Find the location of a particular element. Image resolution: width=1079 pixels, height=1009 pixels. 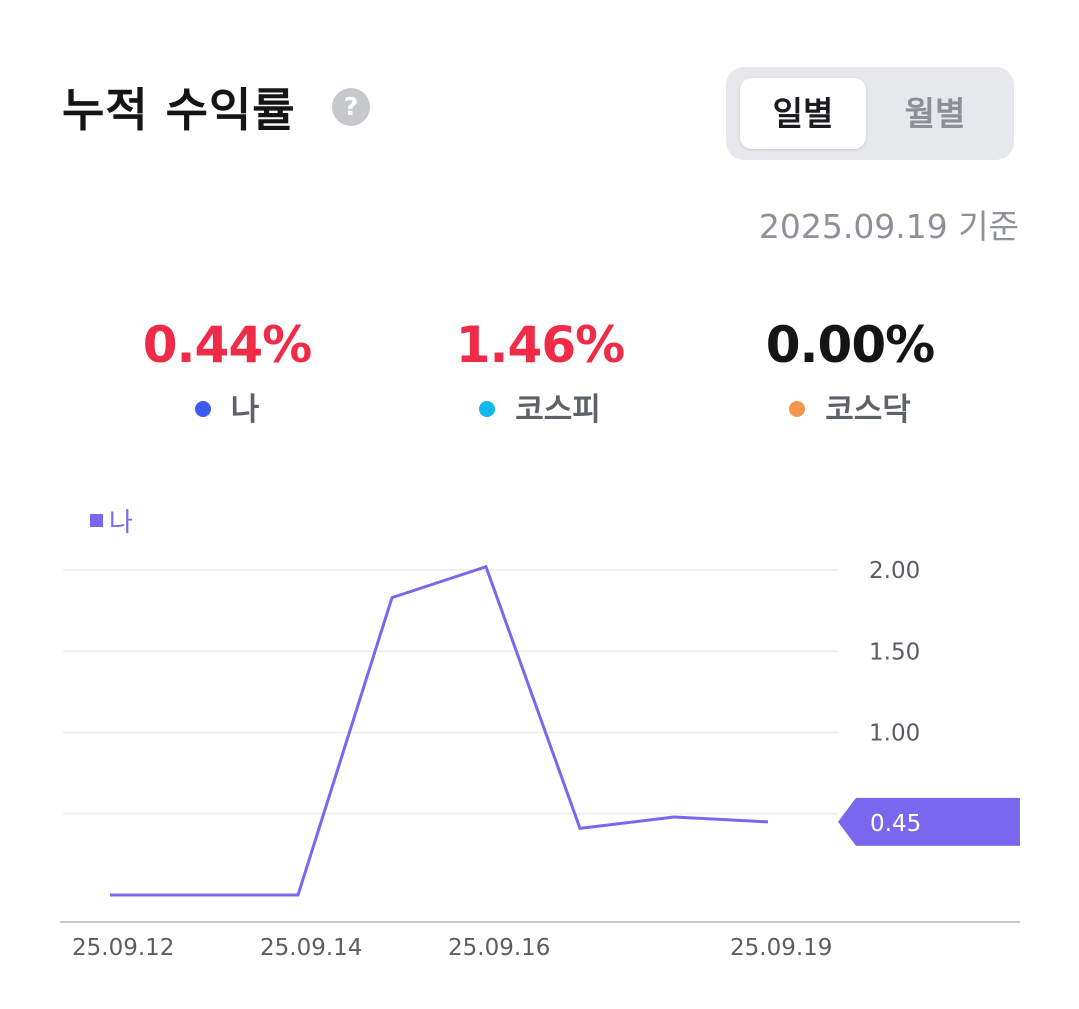

stat-me: 0.44% 나 is located at coordinates (227, 372).